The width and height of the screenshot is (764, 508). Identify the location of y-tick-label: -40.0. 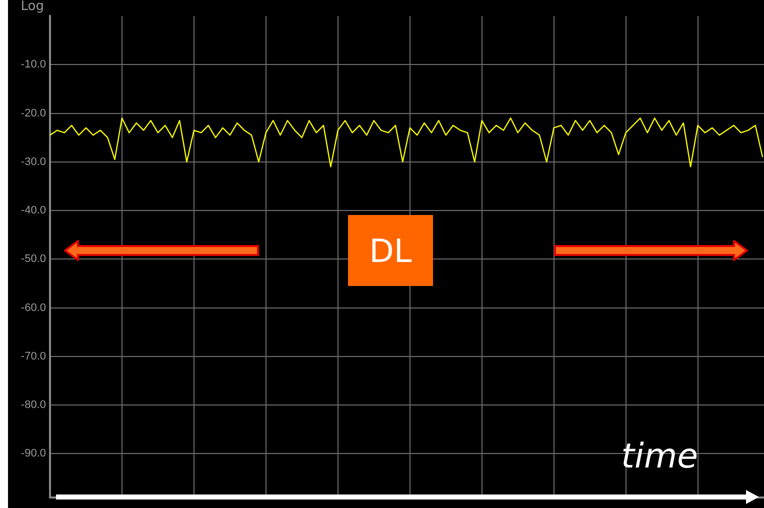
(33, 210).